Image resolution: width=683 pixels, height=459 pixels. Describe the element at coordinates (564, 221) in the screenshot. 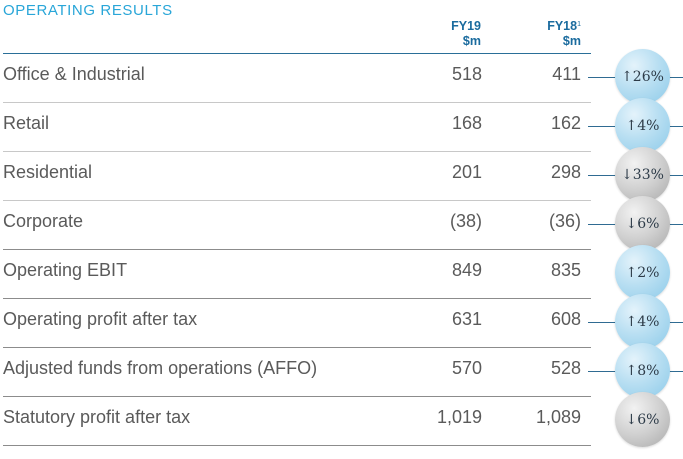

I see `row-value-fy18: (36)` at that location.